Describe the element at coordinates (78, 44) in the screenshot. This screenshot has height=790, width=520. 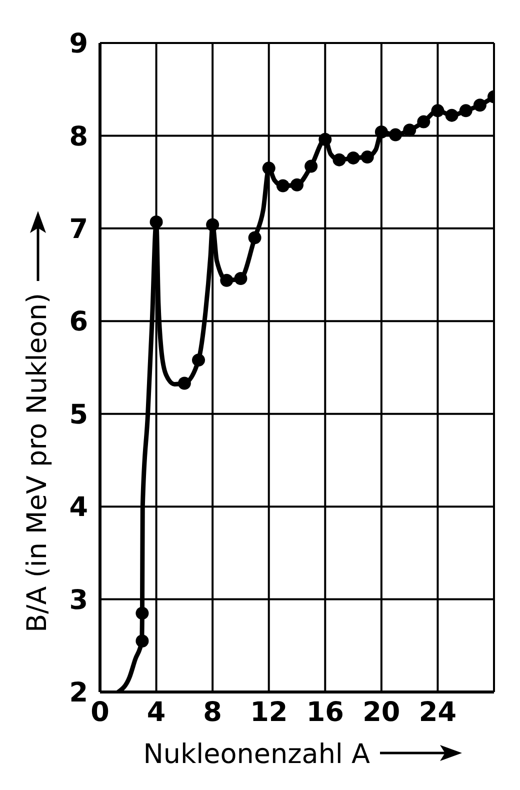
I see `y-tick-label: 9` at that location.